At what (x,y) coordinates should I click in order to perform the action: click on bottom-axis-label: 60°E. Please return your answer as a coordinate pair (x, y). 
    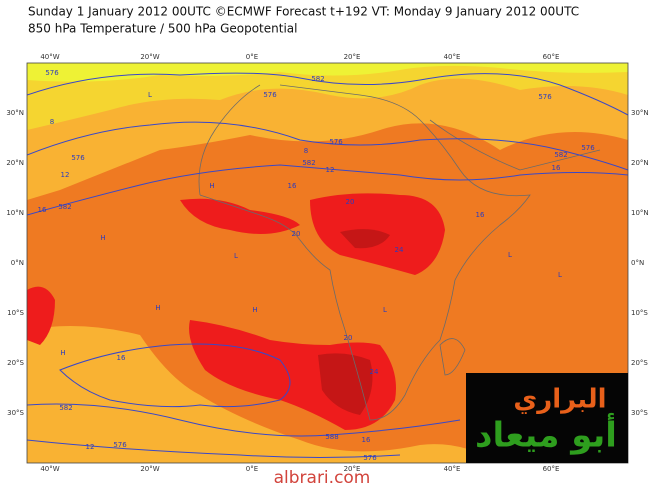
    Looking at the image, I should click on (551, 469).